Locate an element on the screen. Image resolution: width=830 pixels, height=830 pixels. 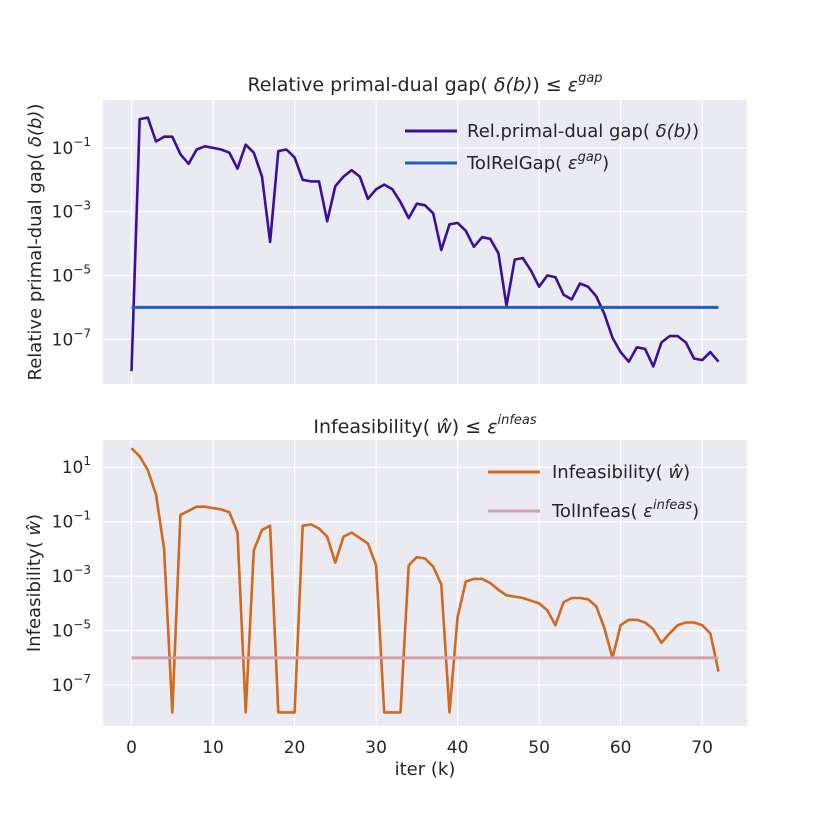
bottom-y-tick-labels: 10⁻⁷ 10⁻⁵ 10⁻³ 10⁻¹ 10¹ is located at coordinates (71, 575).